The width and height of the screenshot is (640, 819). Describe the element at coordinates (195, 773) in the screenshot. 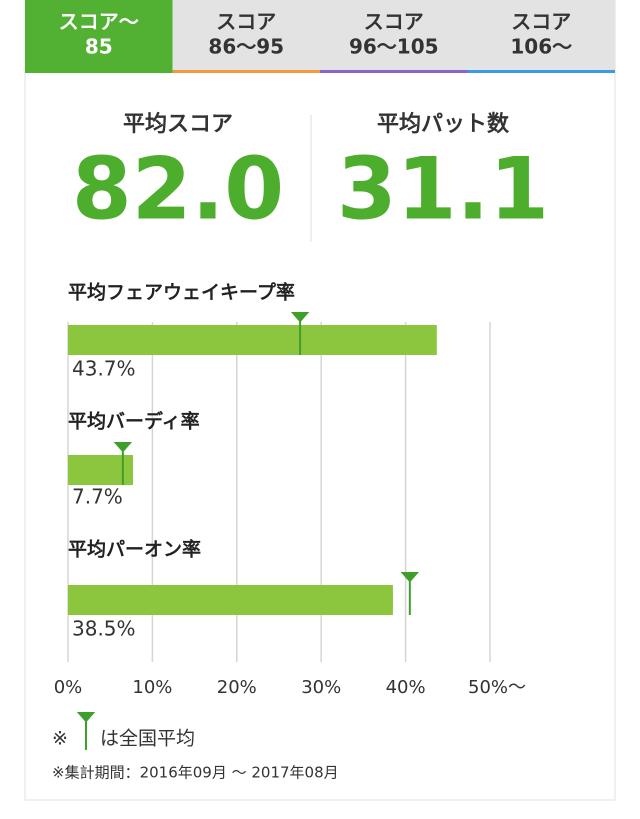

I see `footnote: ※集計期間：2016年09月 ～ 2017年08月` at that location.